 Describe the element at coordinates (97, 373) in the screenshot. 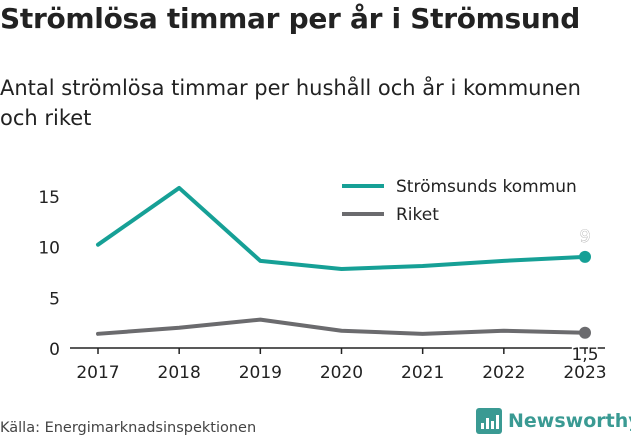

I see `x-tick-label: 2017` at that location.